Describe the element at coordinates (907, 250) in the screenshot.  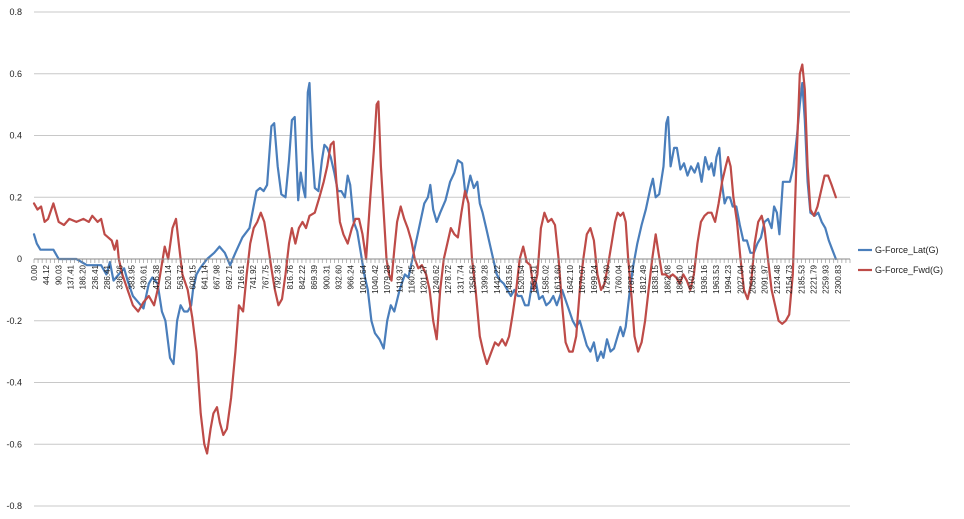
I see `legend-label: G-Force_Lat(G)` at that location.